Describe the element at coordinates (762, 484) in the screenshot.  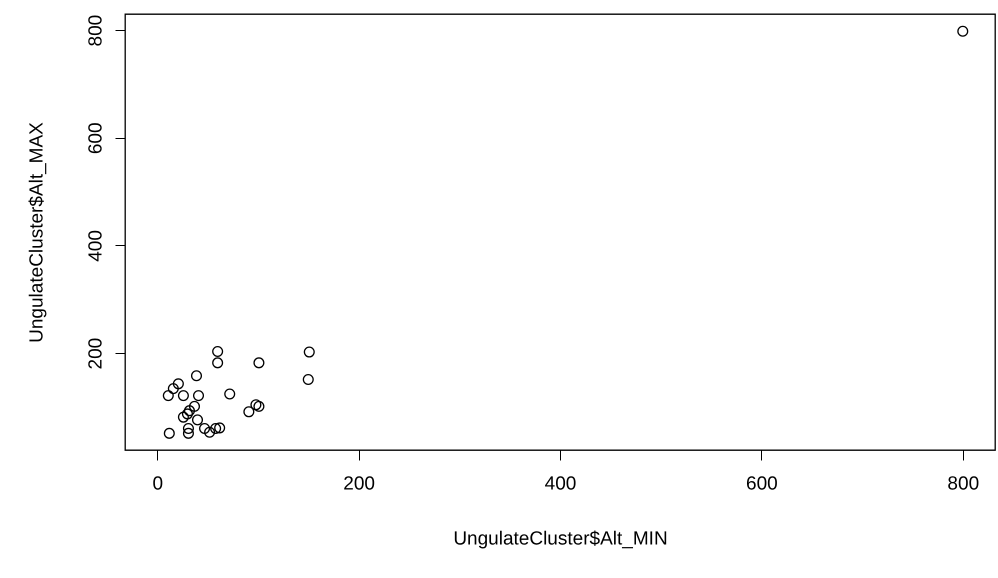
I see `x-tick-label: 600` at that location.